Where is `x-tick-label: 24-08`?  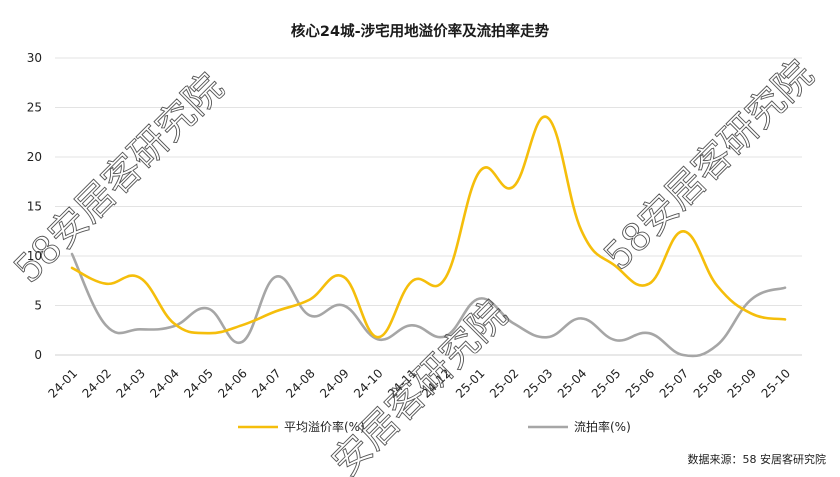 x-tick-label: 24-08 is located at coordinates (300, 383).